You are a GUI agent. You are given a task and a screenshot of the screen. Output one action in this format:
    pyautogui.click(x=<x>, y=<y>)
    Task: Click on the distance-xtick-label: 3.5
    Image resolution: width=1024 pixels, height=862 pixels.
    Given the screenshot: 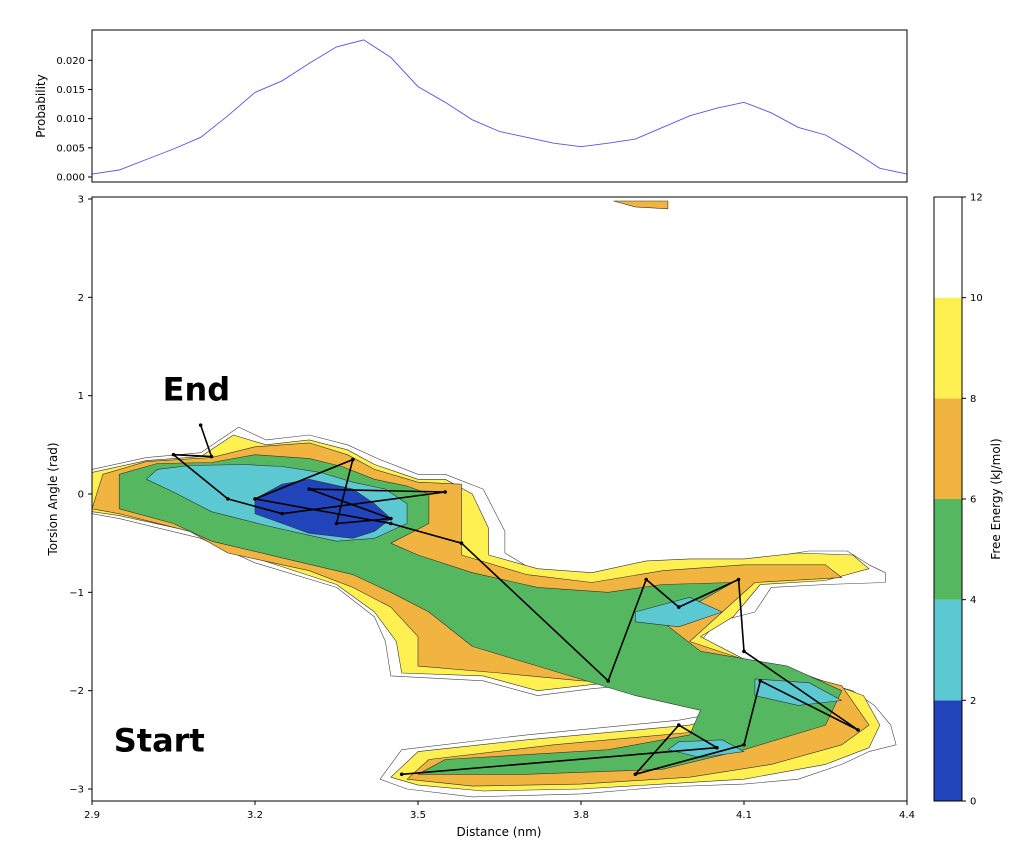 What is the action you would take?
    pyautogui.click(x=418, y=815)
    